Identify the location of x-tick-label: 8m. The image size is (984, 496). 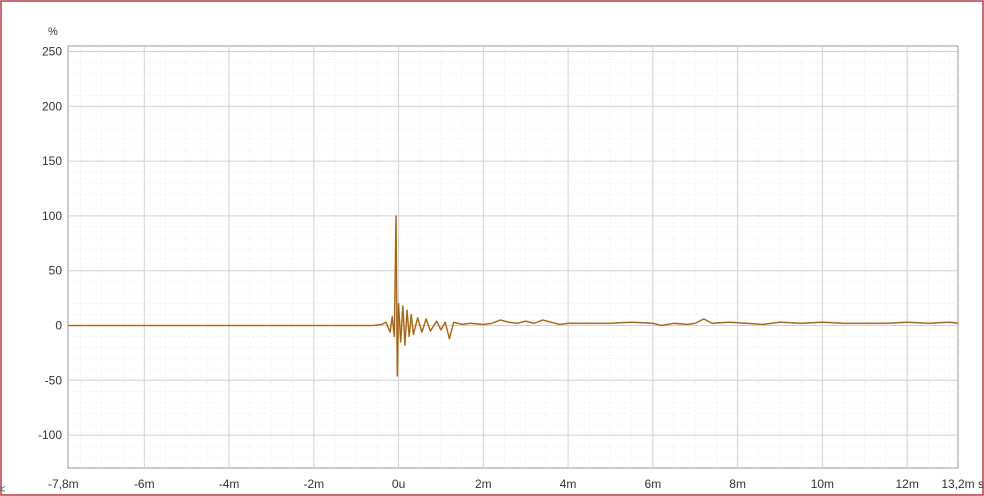
(737, 484).